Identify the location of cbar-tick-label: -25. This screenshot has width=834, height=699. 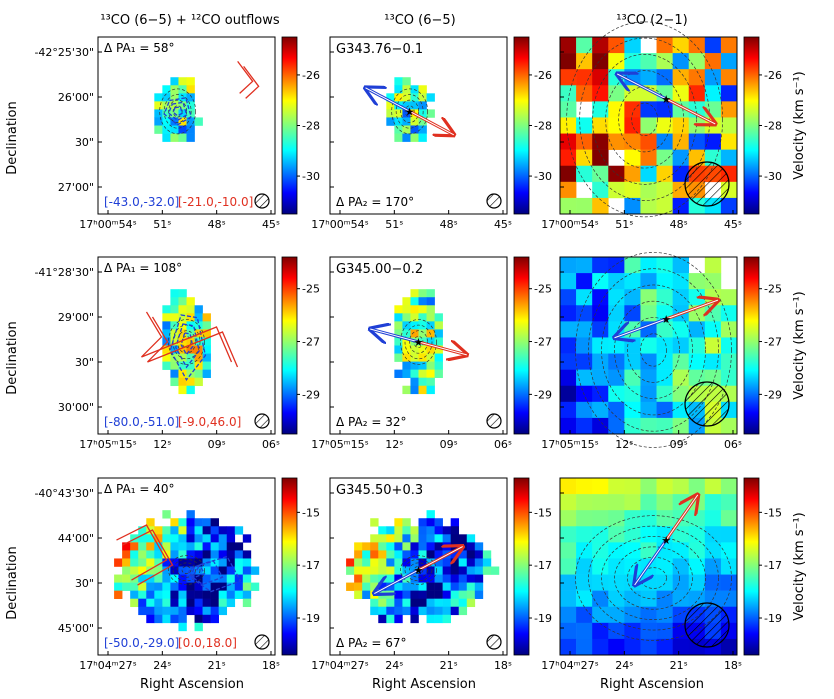
(543, 289).